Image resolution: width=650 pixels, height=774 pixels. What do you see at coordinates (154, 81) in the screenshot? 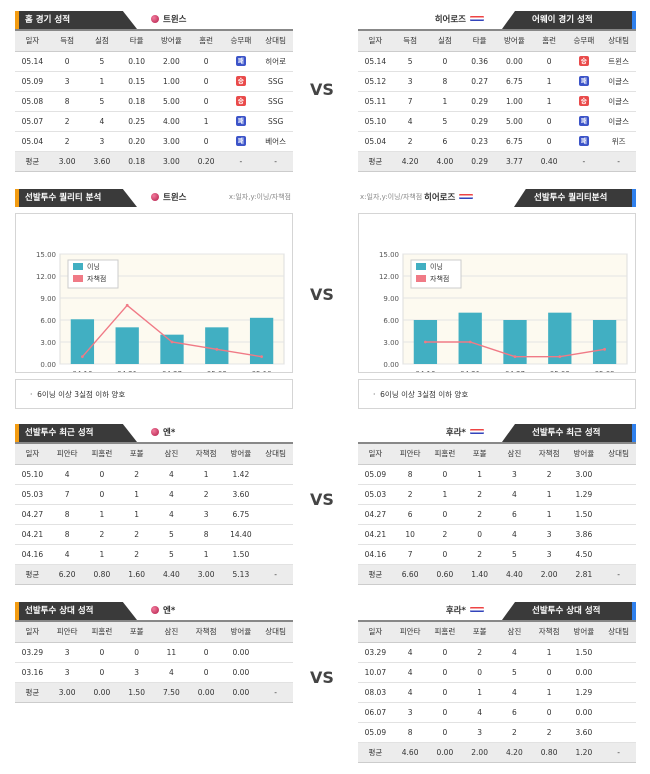
I see `table-row: 05.09 3 1 0.15 1.00 0 승 SSG` at bounding box center [154, 81].